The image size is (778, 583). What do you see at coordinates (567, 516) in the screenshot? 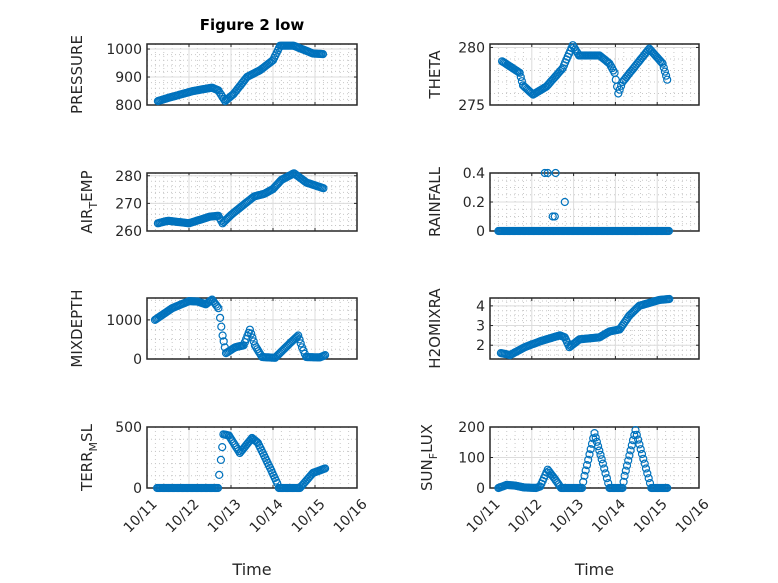
I see `x-tick-label: 10/13` at bounding box center [567, 516].